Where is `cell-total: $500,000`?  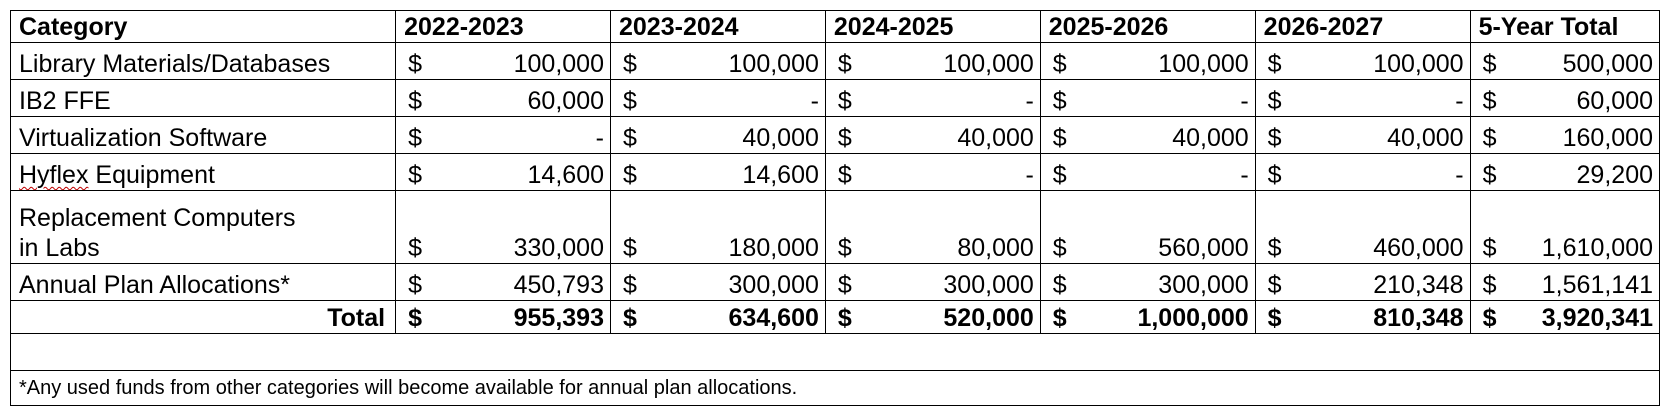
cell-total: $500,000 is located at coordinates (1565, 61).